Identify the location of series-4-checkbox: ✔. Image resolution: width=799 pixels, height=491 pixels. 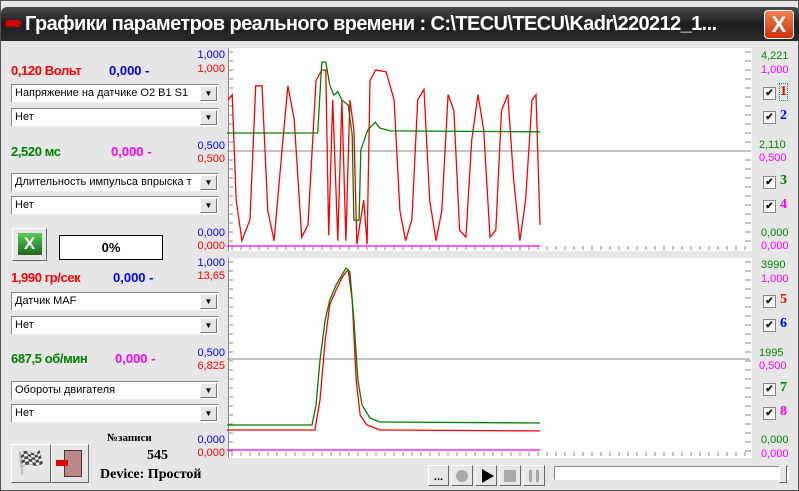
(769, 206).